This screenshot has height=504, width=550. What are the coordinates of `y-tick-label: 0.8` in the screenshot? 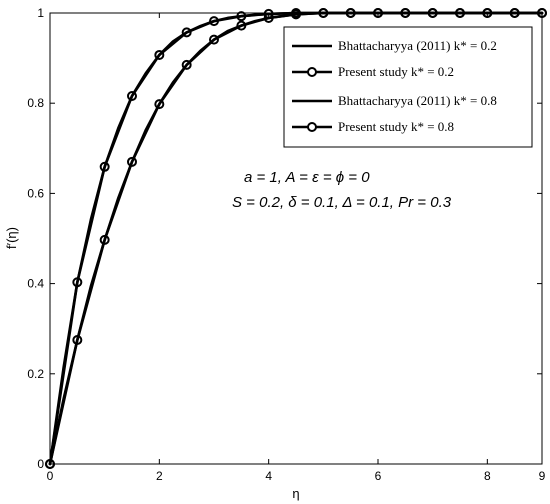 It's located at (35, 103).